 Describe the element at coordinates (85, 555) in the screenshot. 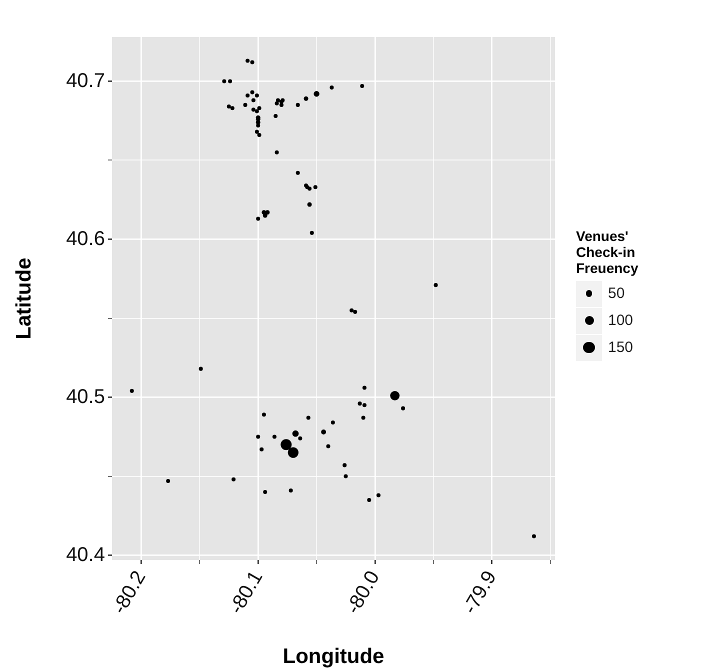

I see `y-tick-label: 40.4` at that location.